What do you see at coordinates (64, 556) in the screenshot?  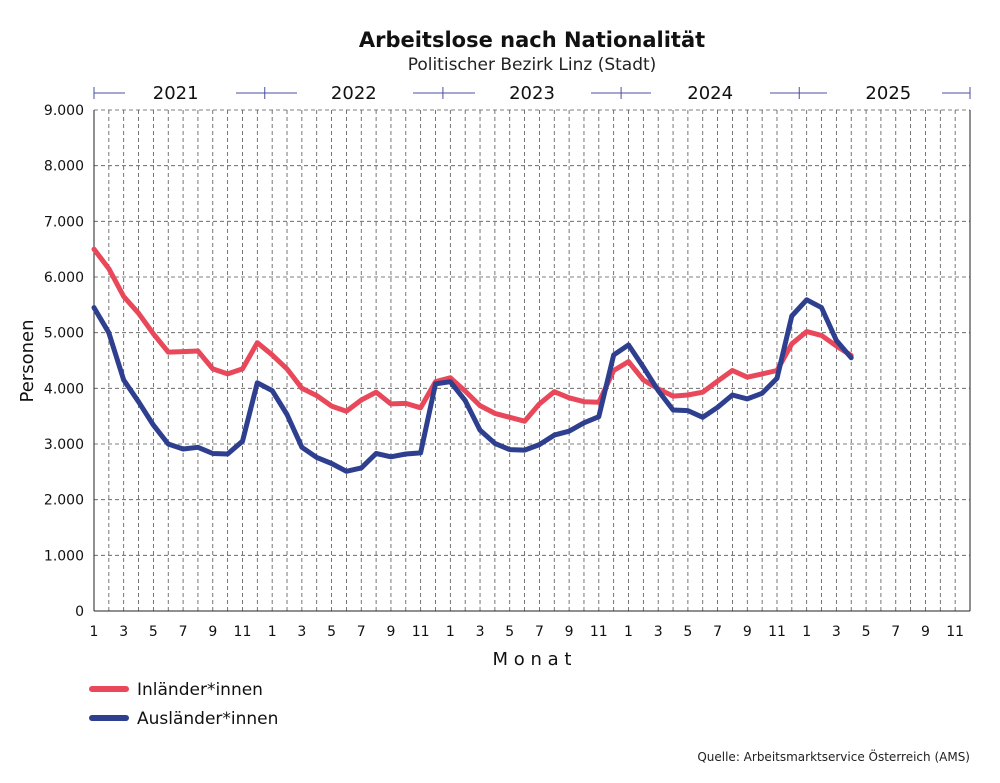 I see `y-tick-label: 1.000` at bounding box center [64, 556].